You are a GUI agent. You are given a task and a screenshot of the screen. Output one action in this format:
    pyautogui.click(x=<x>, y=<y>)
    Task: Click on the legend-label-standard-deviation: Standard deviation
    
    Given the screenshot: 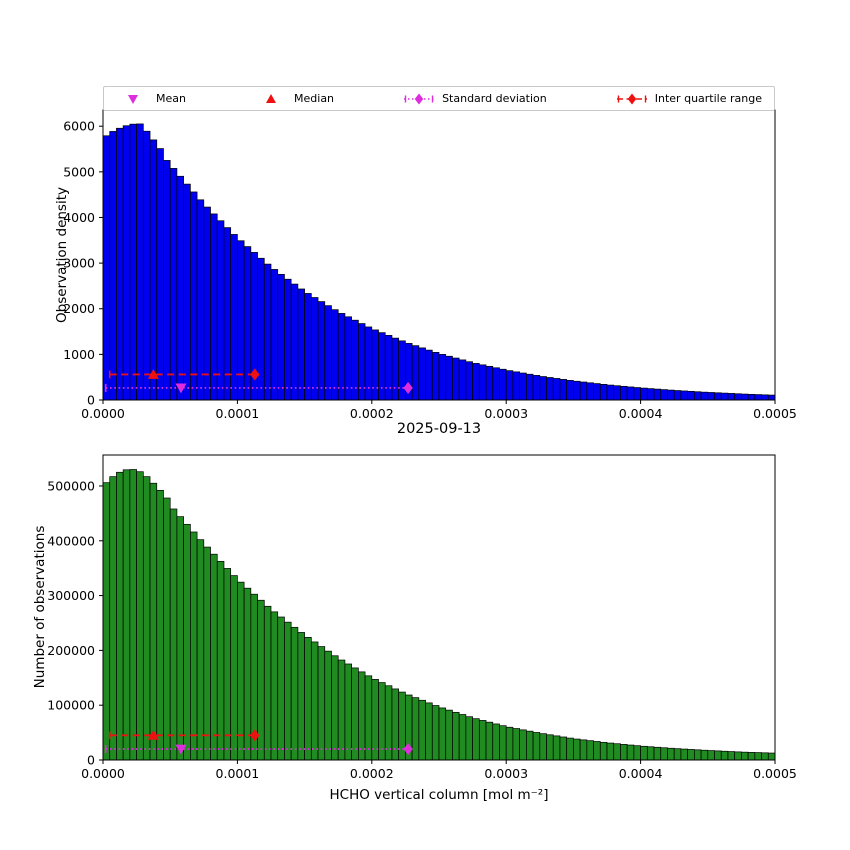 What is the action you would take?
    pyautogui.click(x=494, y=98)
    